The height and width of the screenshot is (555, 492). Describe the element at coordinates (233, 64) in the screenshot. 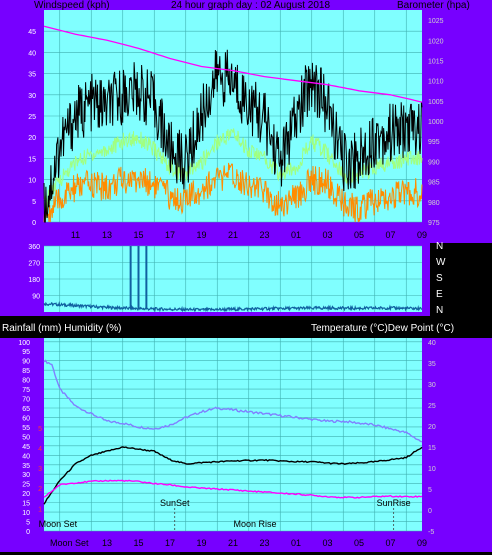

I see `barometer-line` at that location.